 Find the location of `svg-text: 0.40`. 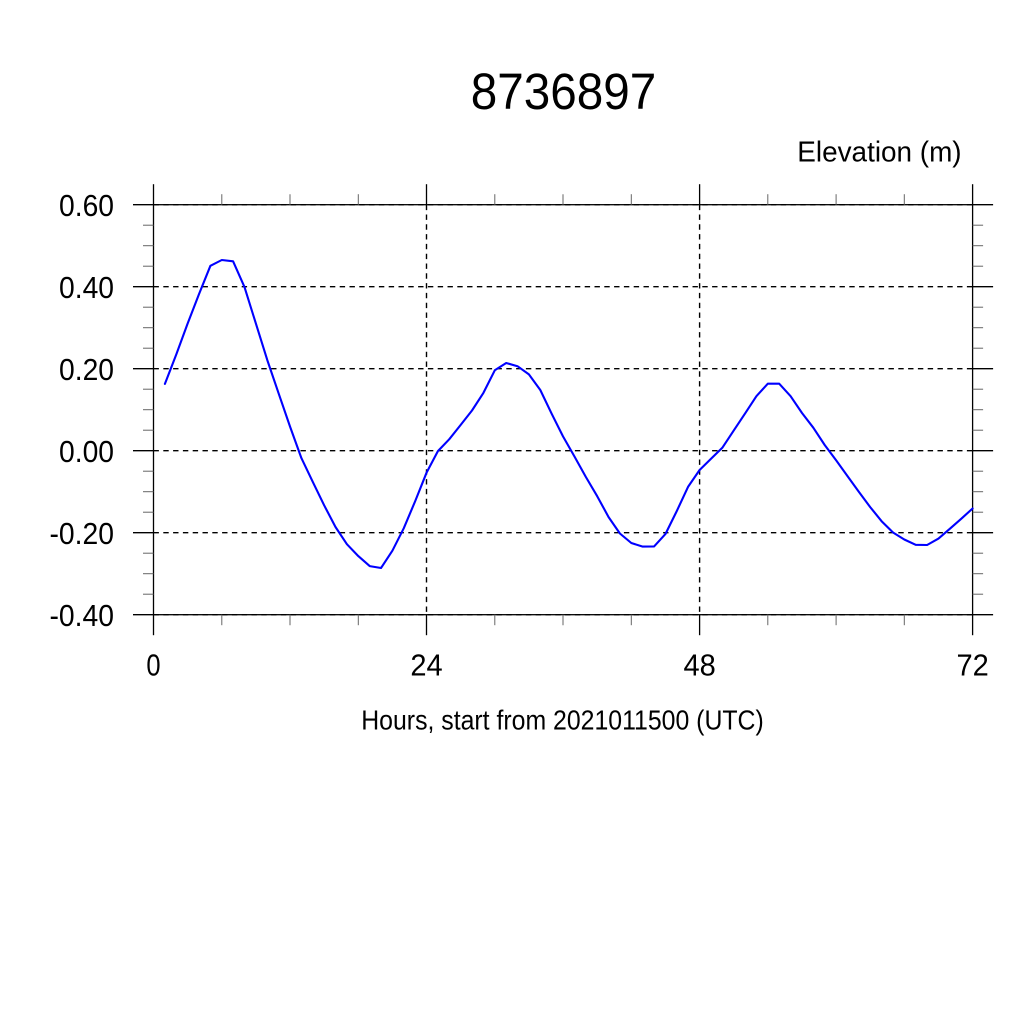

svg-text: 0.40 is located at coordinates (86, 287).